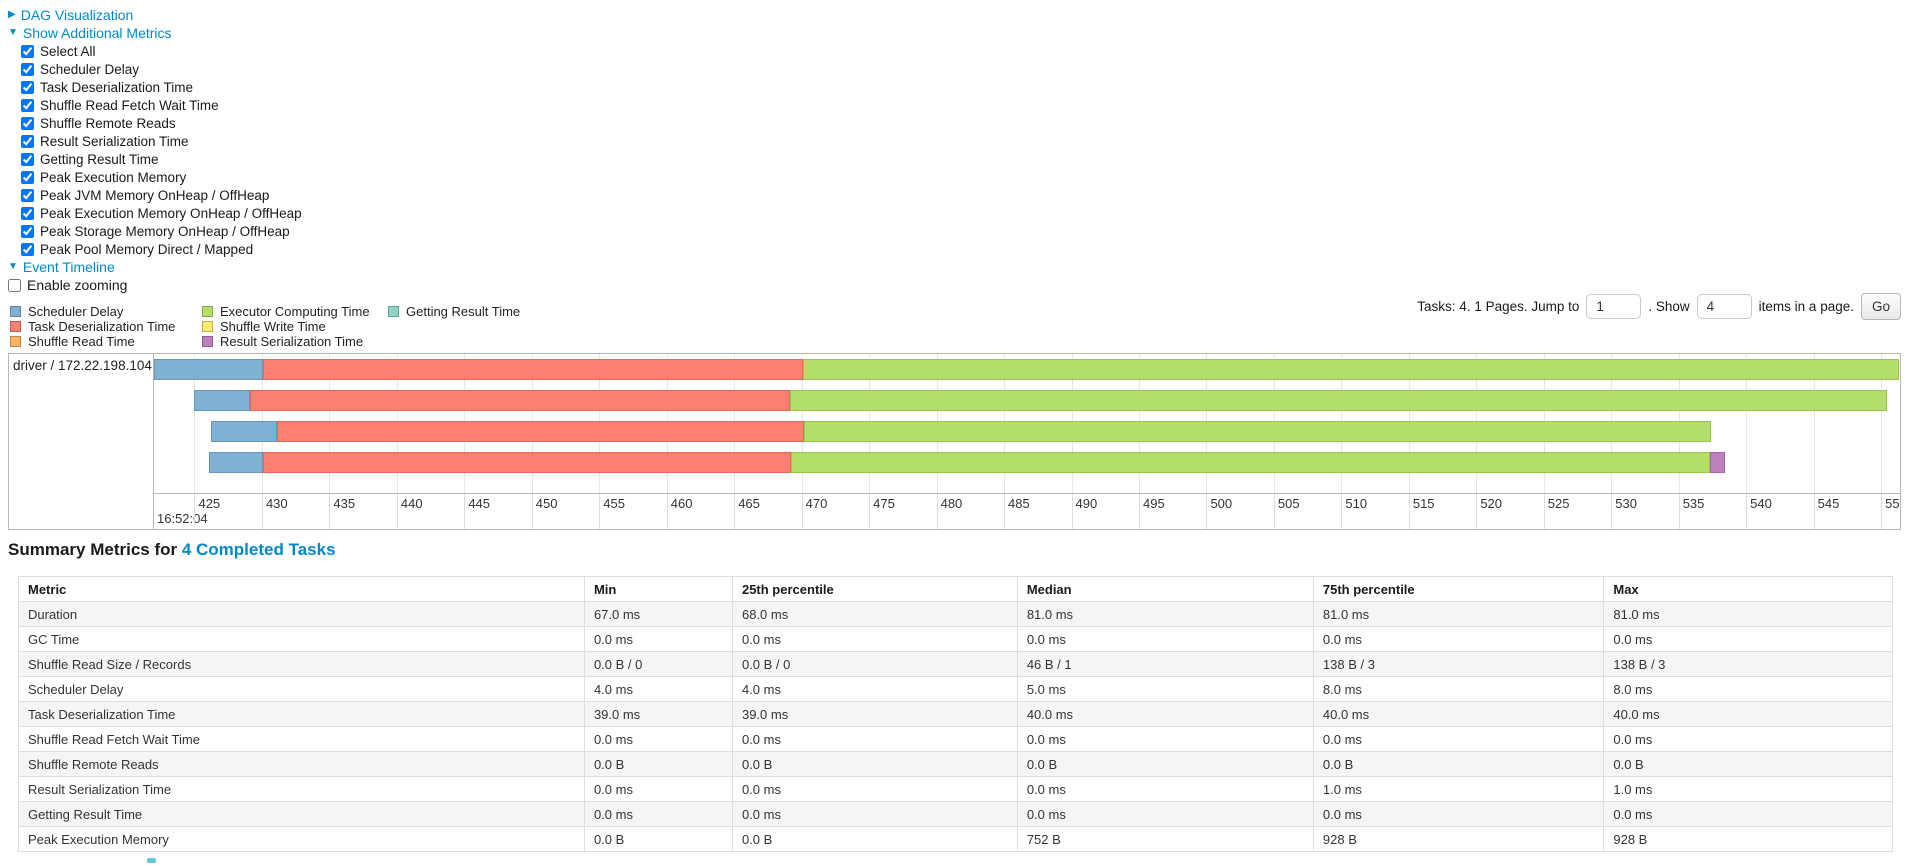  I want to click on metric-value-cell: 68.0 ms, so click(874, 614).